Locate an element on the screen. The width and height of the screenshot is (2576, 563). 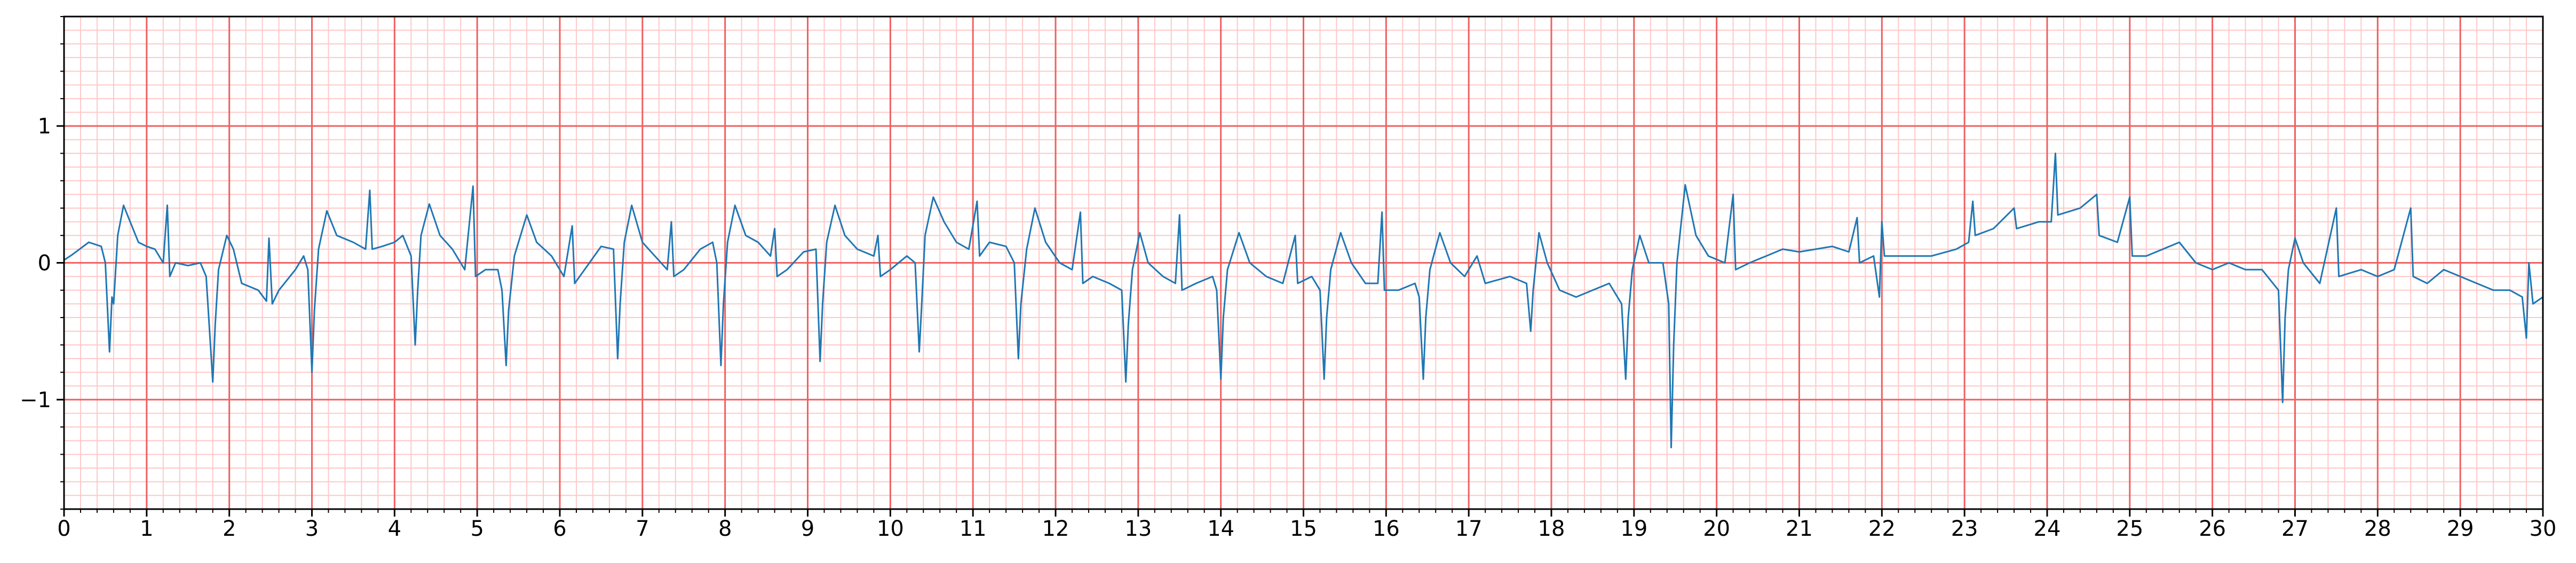
x-tick-label: 23 is located at coordinates (1964, 529).